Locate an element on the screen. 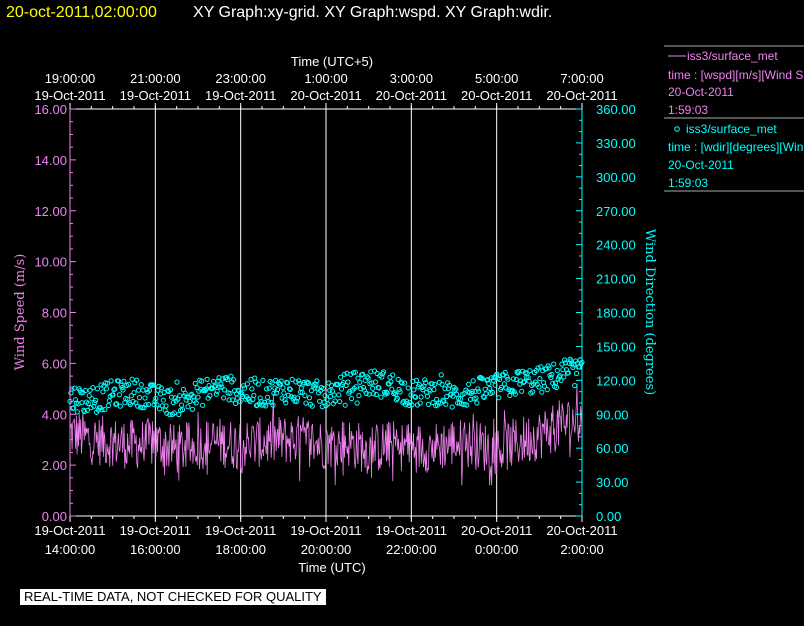 This screenshot has height=626, width=804. y-left-tick-label: 0.00 is located at coordinates (54, 516).